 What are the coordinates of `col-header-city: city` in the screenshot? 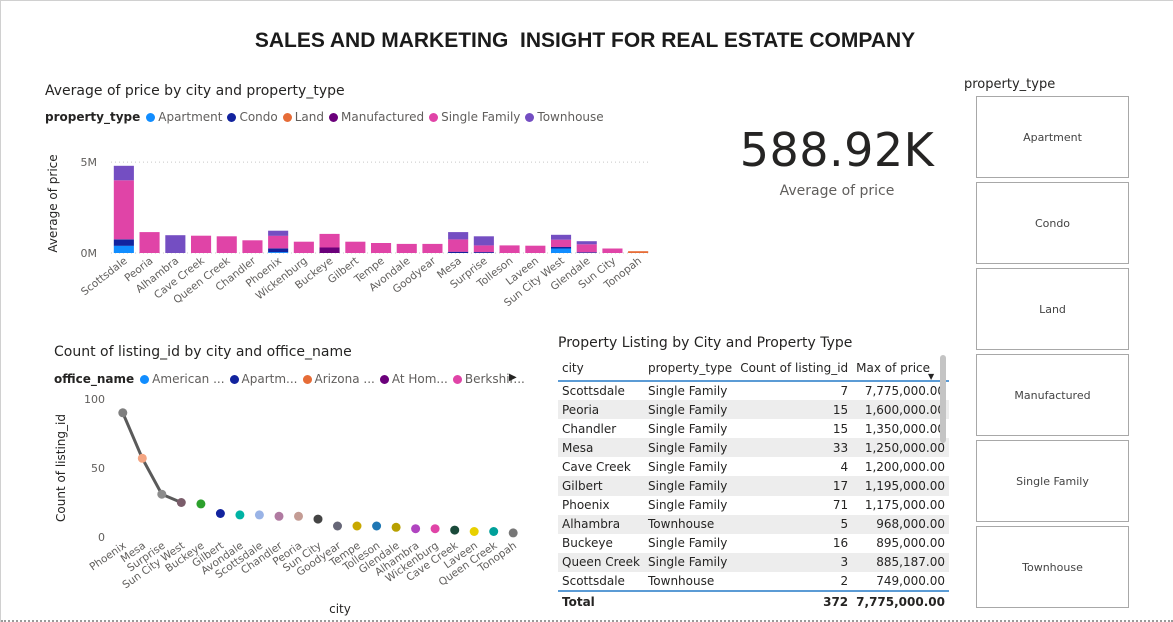 It's located at (601, 368).